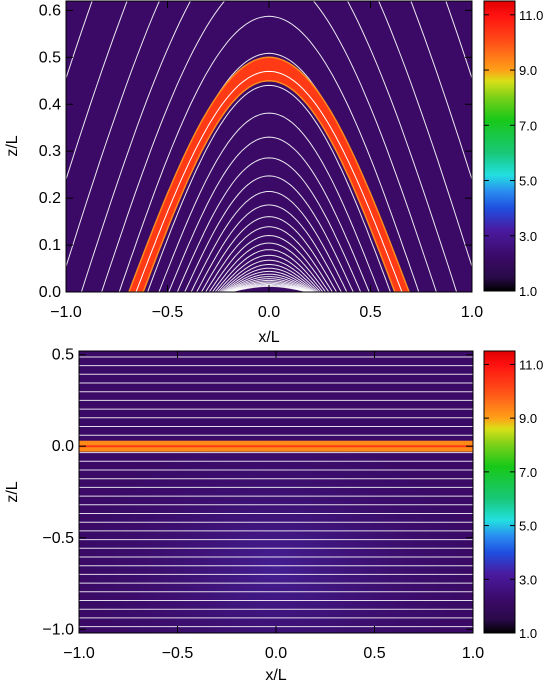  Describe the element at coordinates (58, 538) in the screenshot. I see `y-tick-label: −0.5` at that location.